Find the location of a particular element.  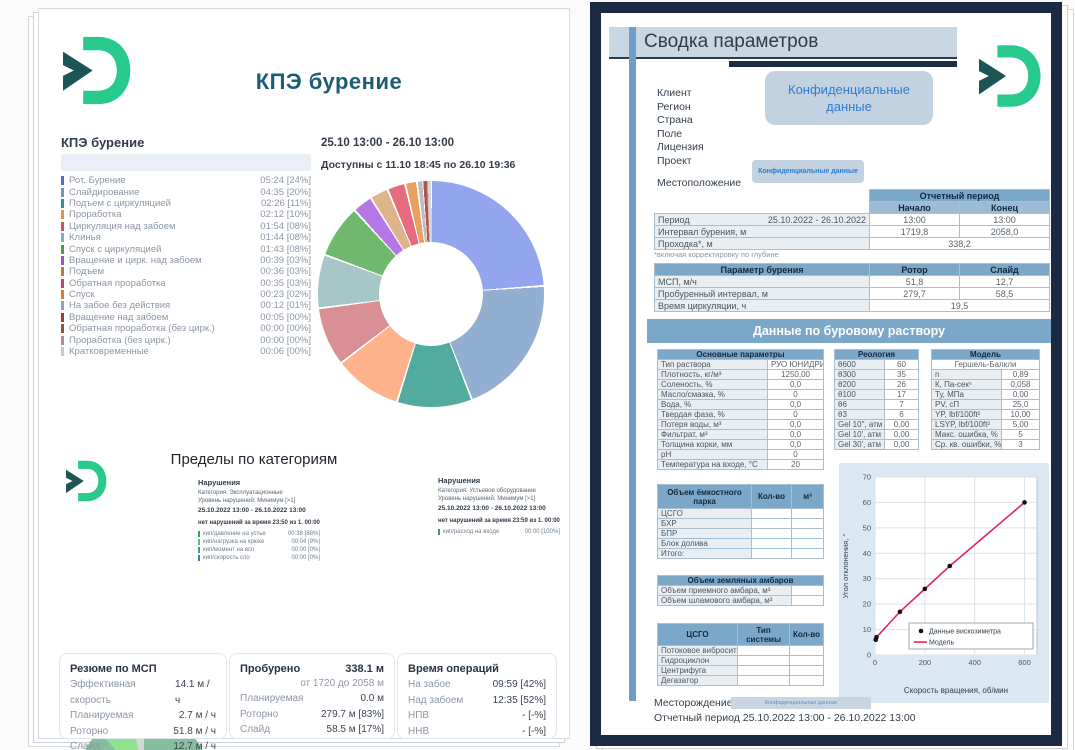

legend-label: Клинья is located at coordinates (85, 238).